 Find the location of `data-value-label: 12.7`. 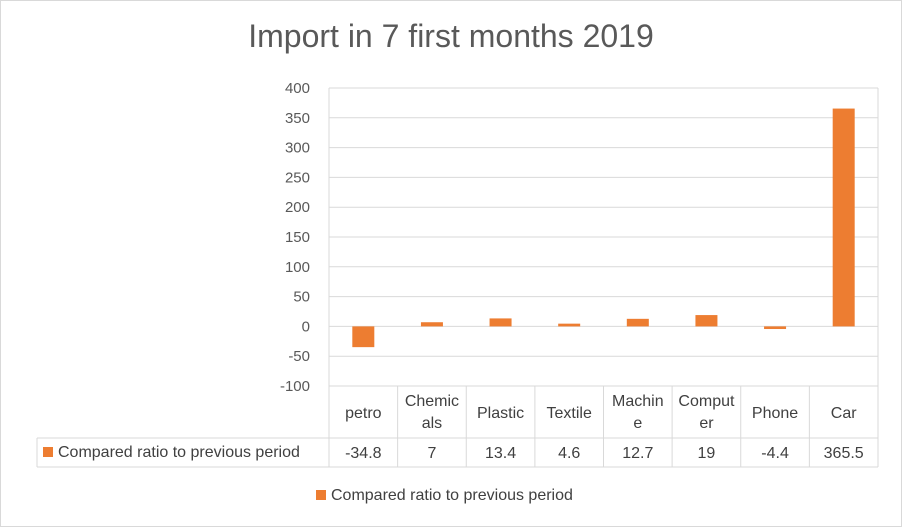

data-value-label: 12.7 is located at coordinates (637, 453).